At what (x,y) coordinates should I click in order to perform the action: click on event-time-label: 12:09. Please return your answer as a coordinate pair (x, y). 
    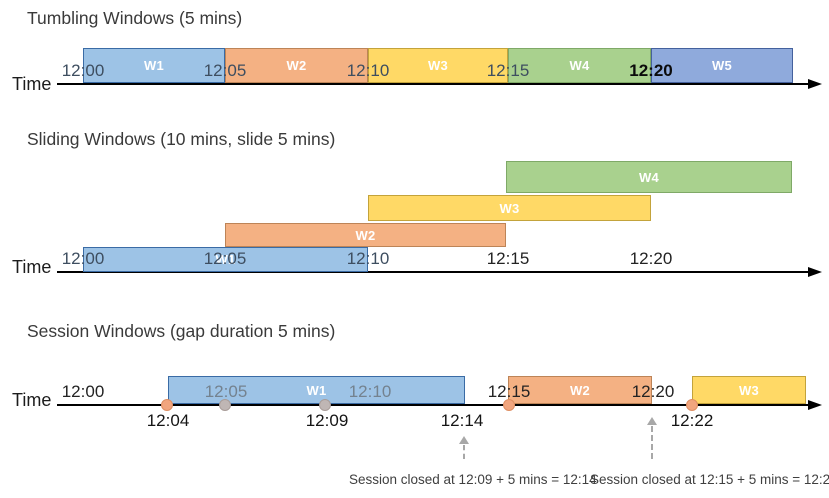
    Looking at the image, I should click on (327, 420).